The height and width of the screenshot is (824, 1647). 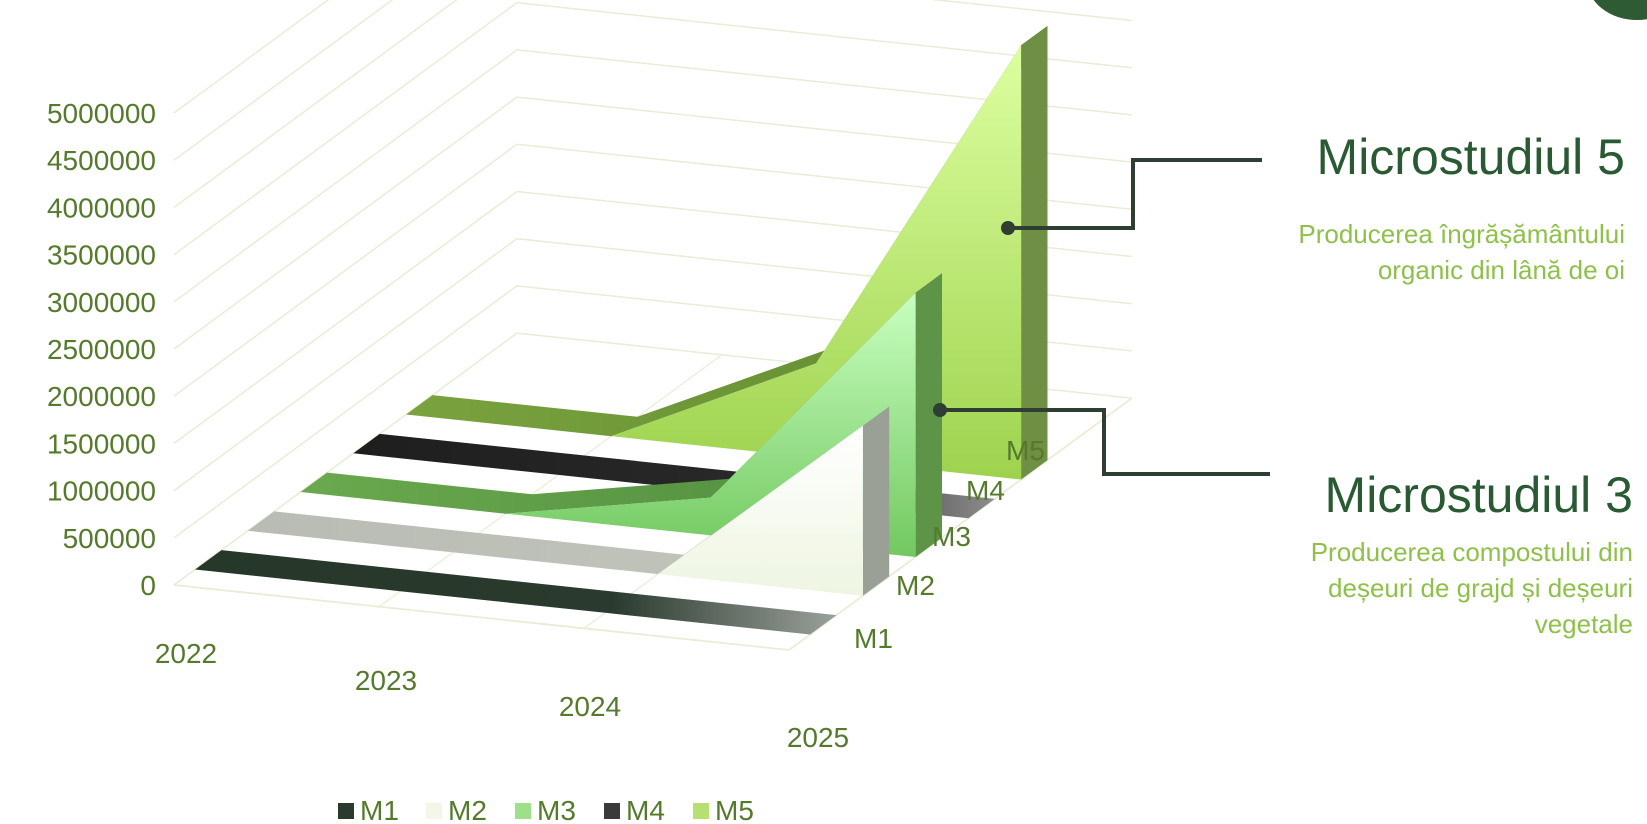 I want to click on series-m2, so click(x=568, y=501).